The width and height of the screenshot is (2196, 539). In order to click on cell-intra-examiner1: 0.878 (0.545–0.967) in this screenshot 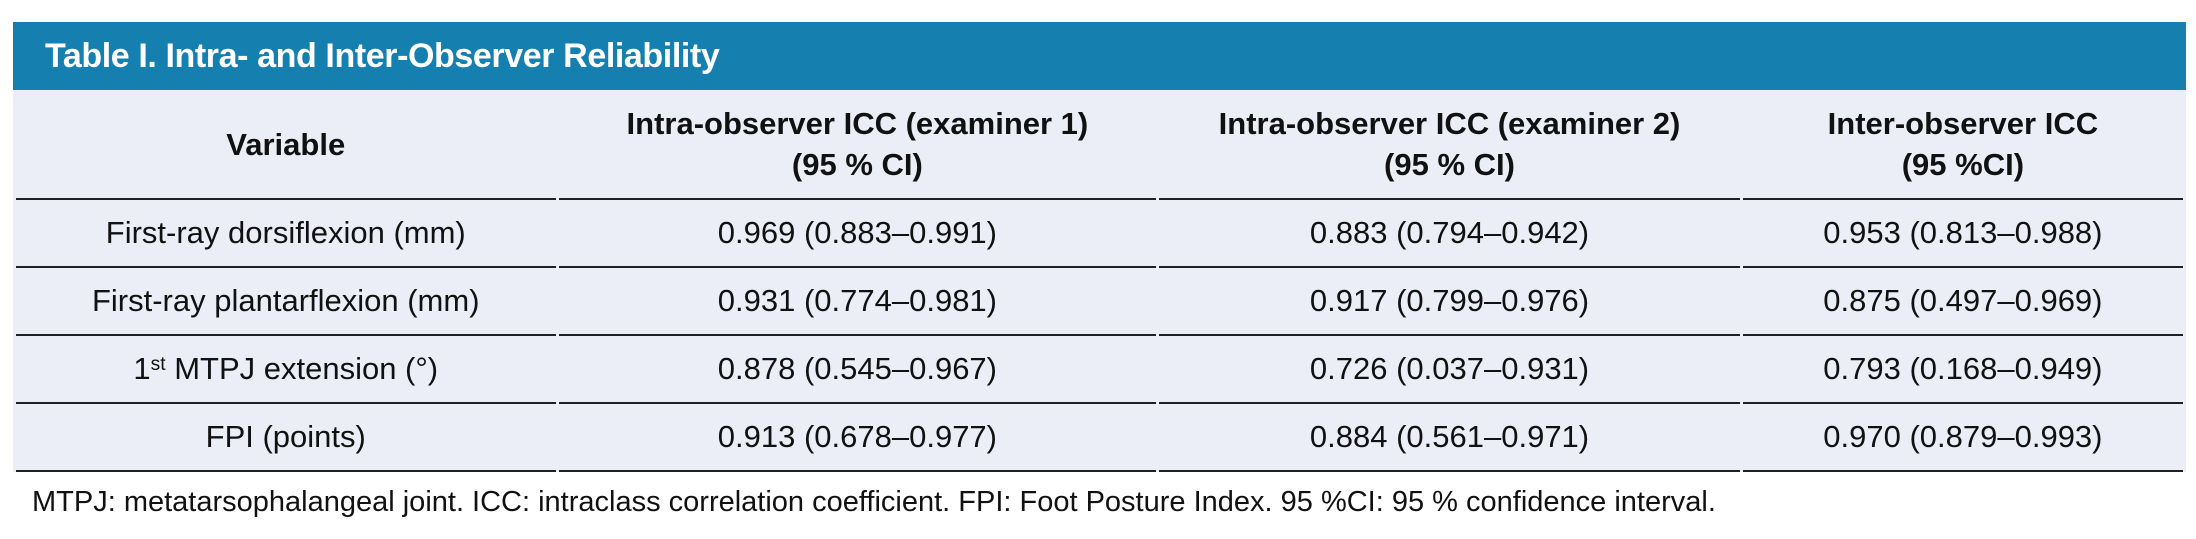, I will do `click(857, 370)`.